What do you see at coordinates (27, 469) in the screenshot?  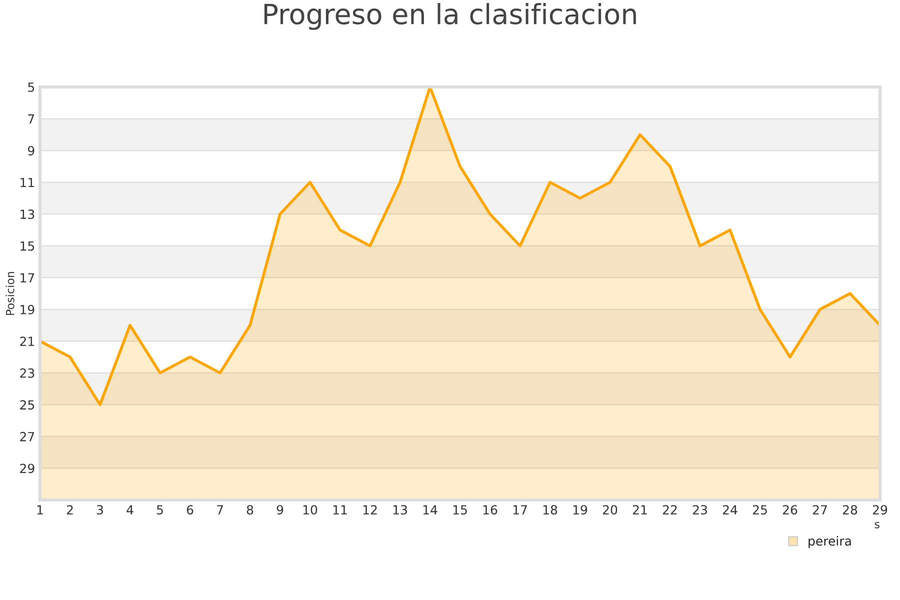 I see `y-tick-label: 29` at bounding box center [27, 469].